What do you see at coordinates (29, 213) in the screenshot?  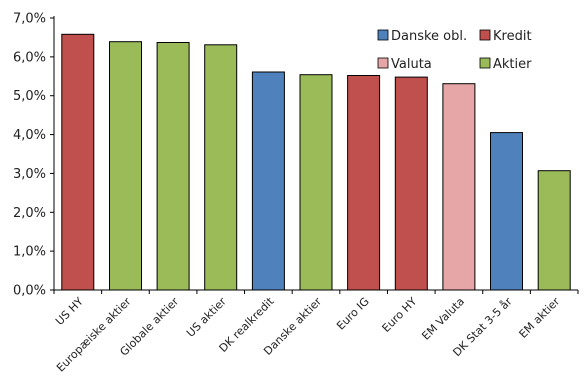 I see `y-tick-label: 2,0%` at bounding box center [29, 213].